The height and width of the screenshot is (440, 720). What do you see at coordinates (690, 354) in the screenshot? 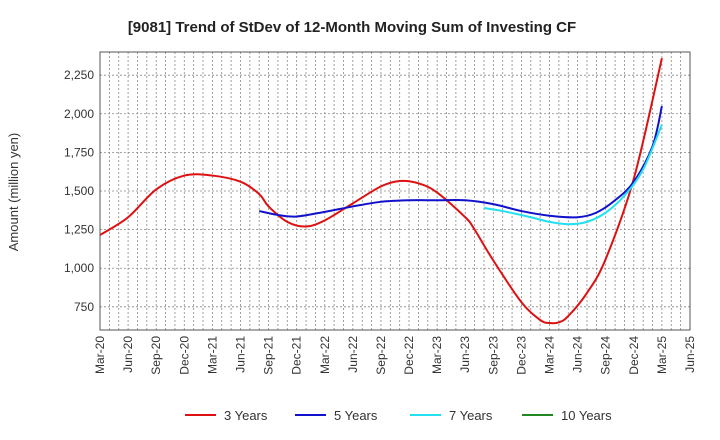
I see `x-tick-label: Jun-25` at bounding box center [690, 354].